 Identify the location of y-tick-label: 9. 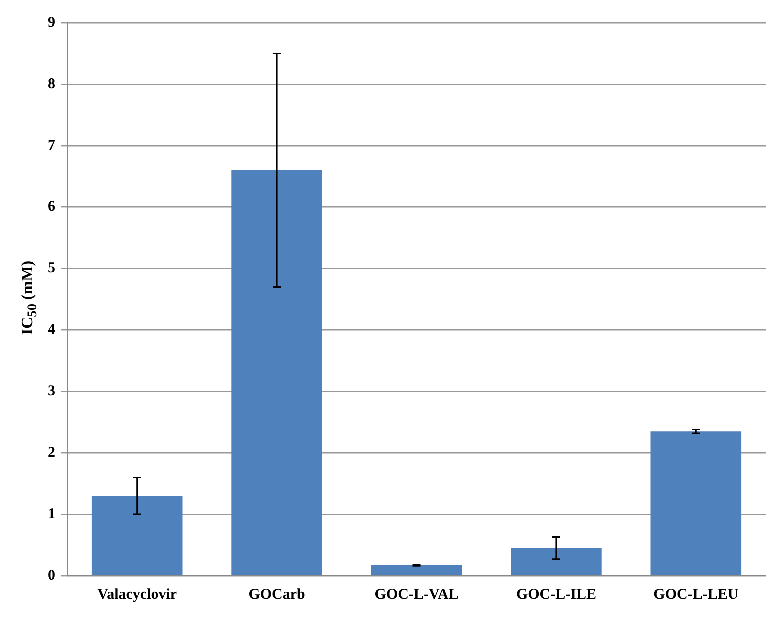
(52, 22).